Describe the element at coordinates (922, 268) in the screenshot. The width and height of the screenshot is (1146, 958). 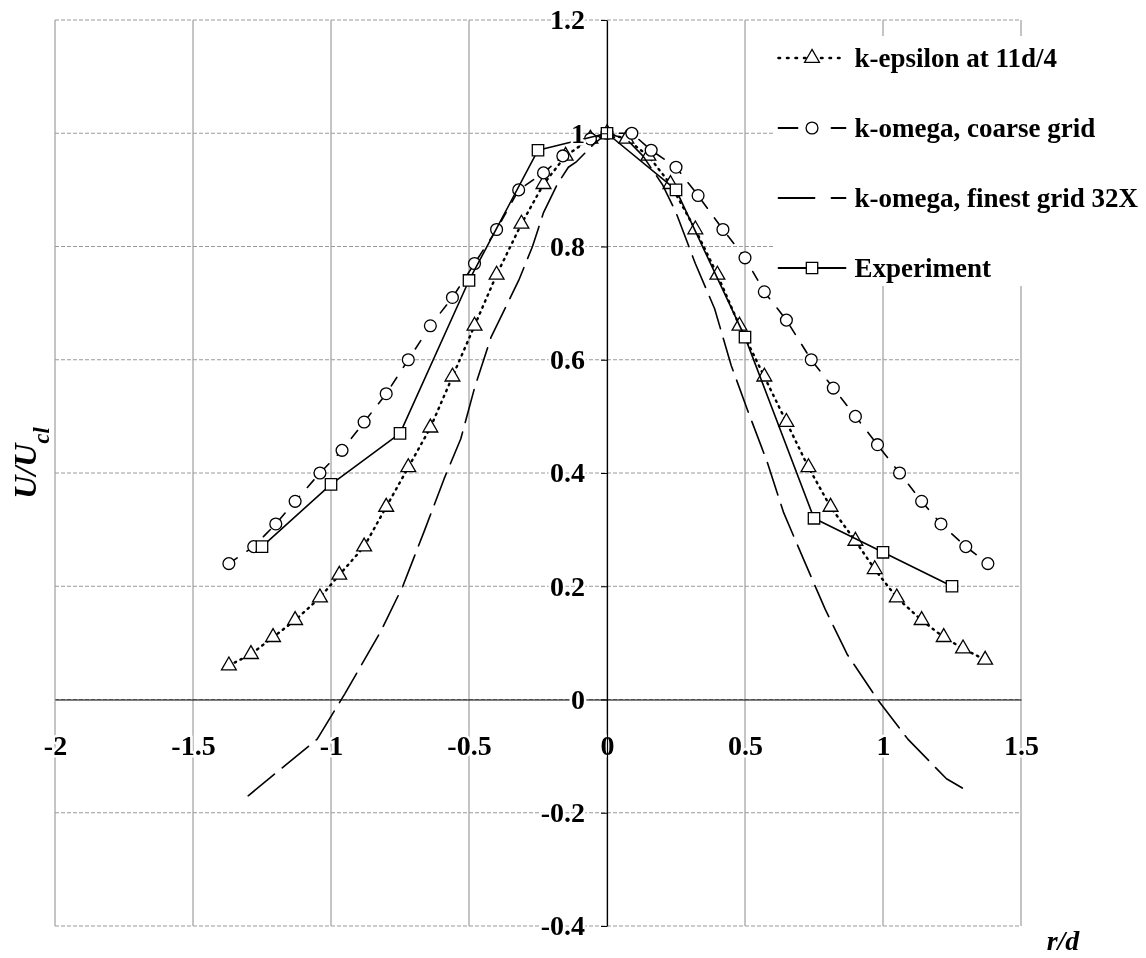
I see `legend-label: Experiment` at that location.